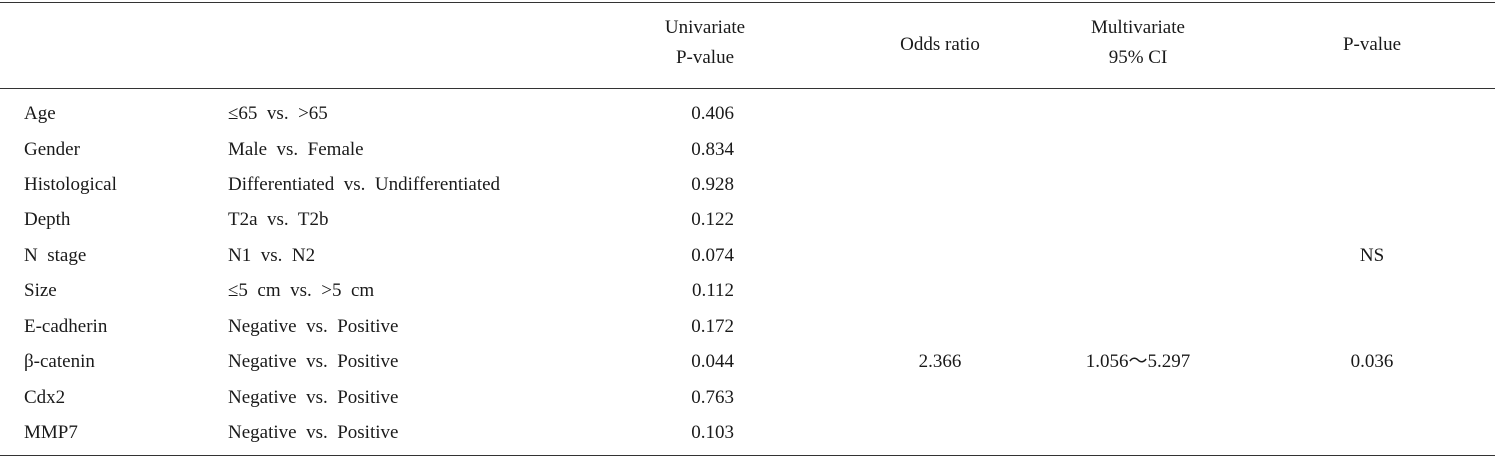 This screenshot has width=1504, height=460. I want to click on row-age-comparison: ≤65 vs. >65, so click(278, 113).